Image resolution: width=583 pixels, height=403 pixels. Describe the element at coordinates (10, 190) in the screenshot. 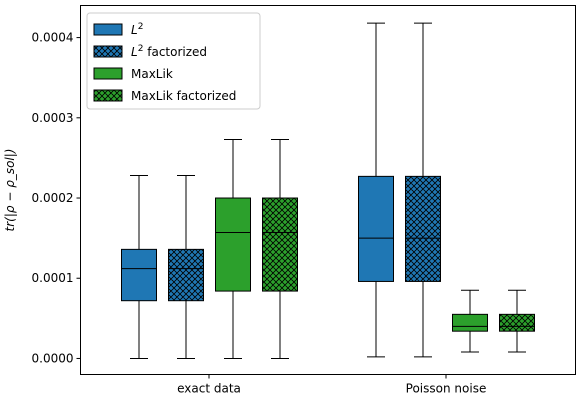

I see `y-axis-label: tr(|ρ − ρ_sol|)` at that location.